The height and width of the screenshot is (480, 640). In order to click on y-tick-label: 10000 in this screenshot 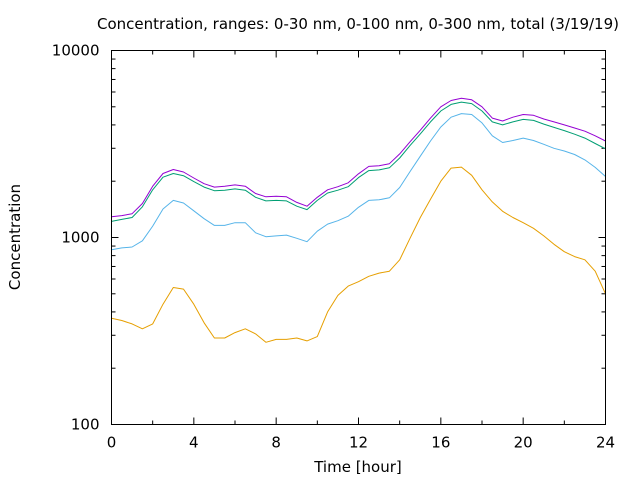, I will do `click(76, 51)`.